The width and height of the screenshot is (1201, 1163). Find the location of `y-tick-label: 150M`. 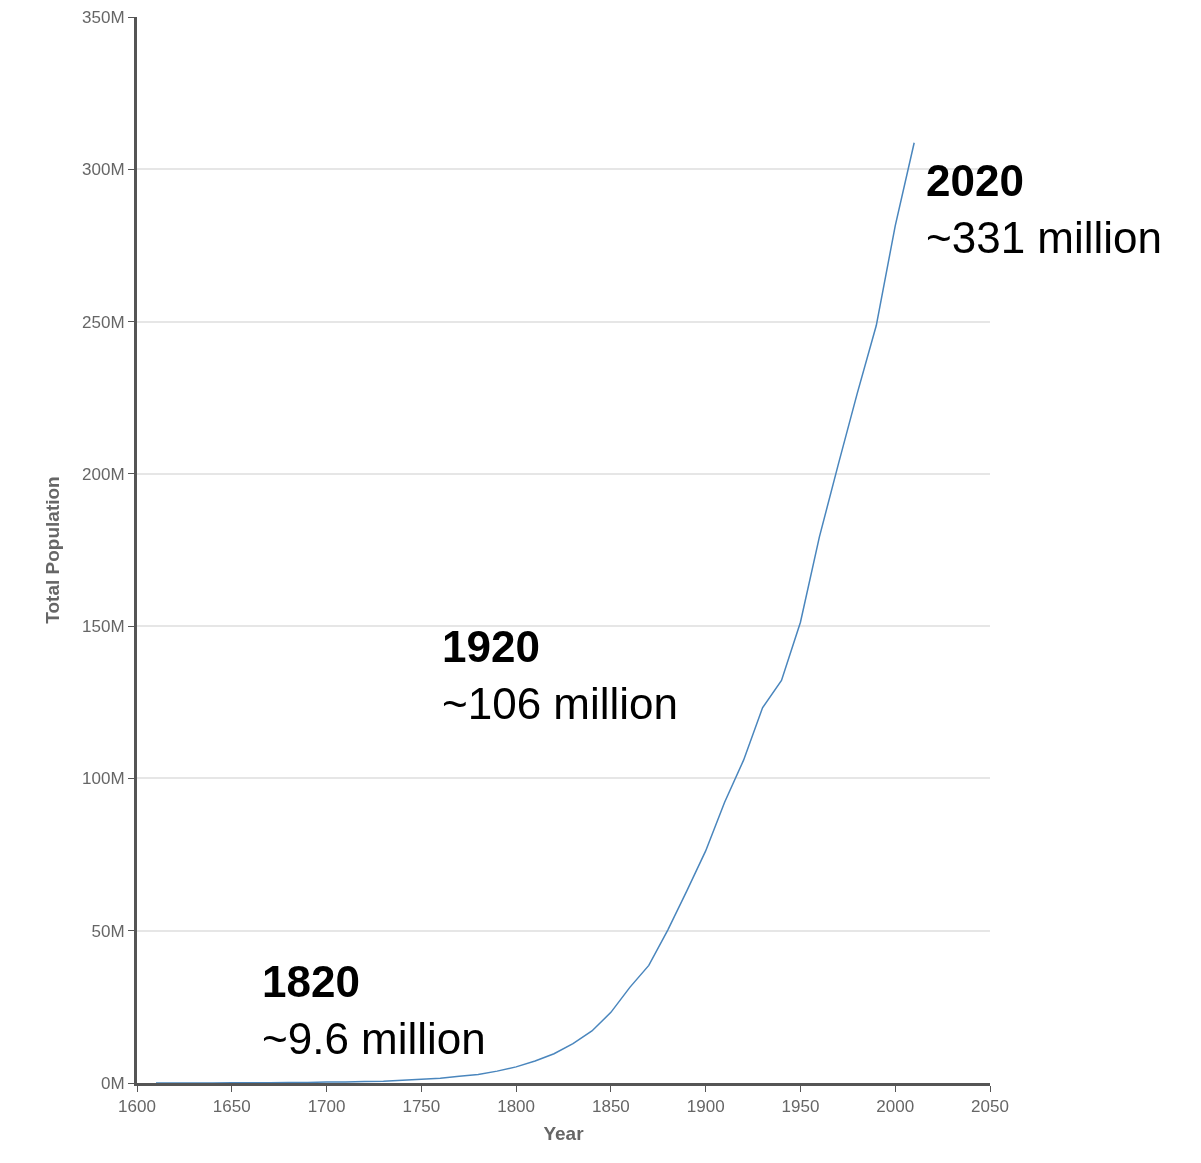

y-tick-label: 150M is located at coordinates (103, 627).